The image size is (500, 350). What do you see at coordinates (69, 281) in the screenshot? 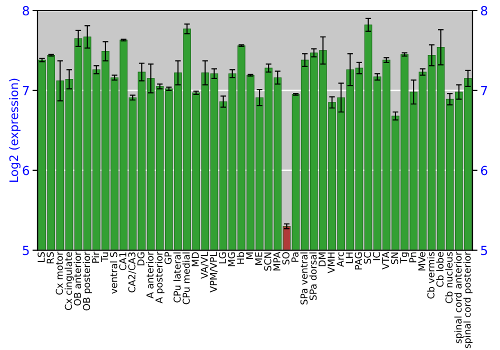
I see `x-tick-label: Cx cingulate` at bounding box center [69, 281].